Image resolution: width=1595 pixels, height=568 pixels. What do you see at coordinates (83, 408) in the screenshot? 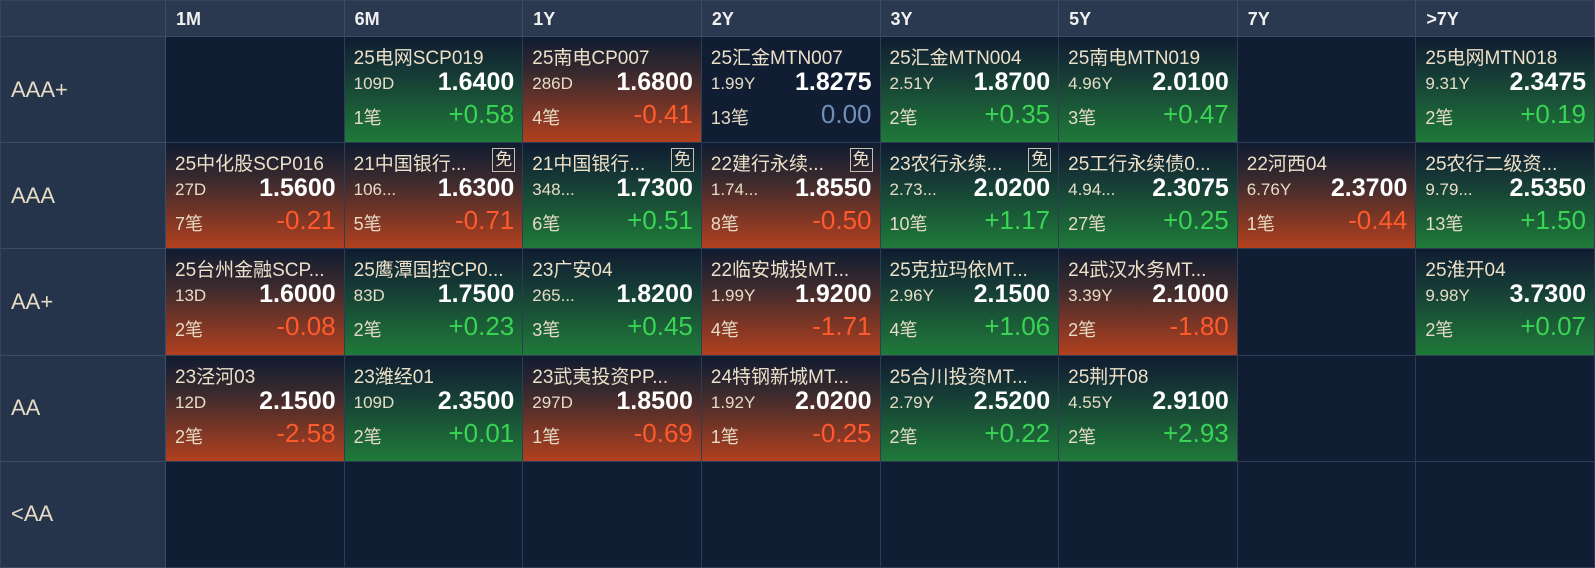
I see `rating-label: AA` at bounding box center [83, 408].